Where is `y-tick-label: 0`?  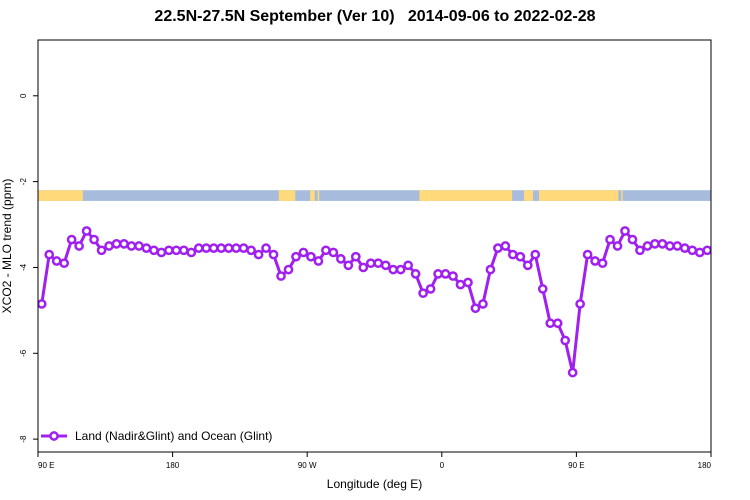 y-tick-label: 0 is located at coordinates (23, 95).